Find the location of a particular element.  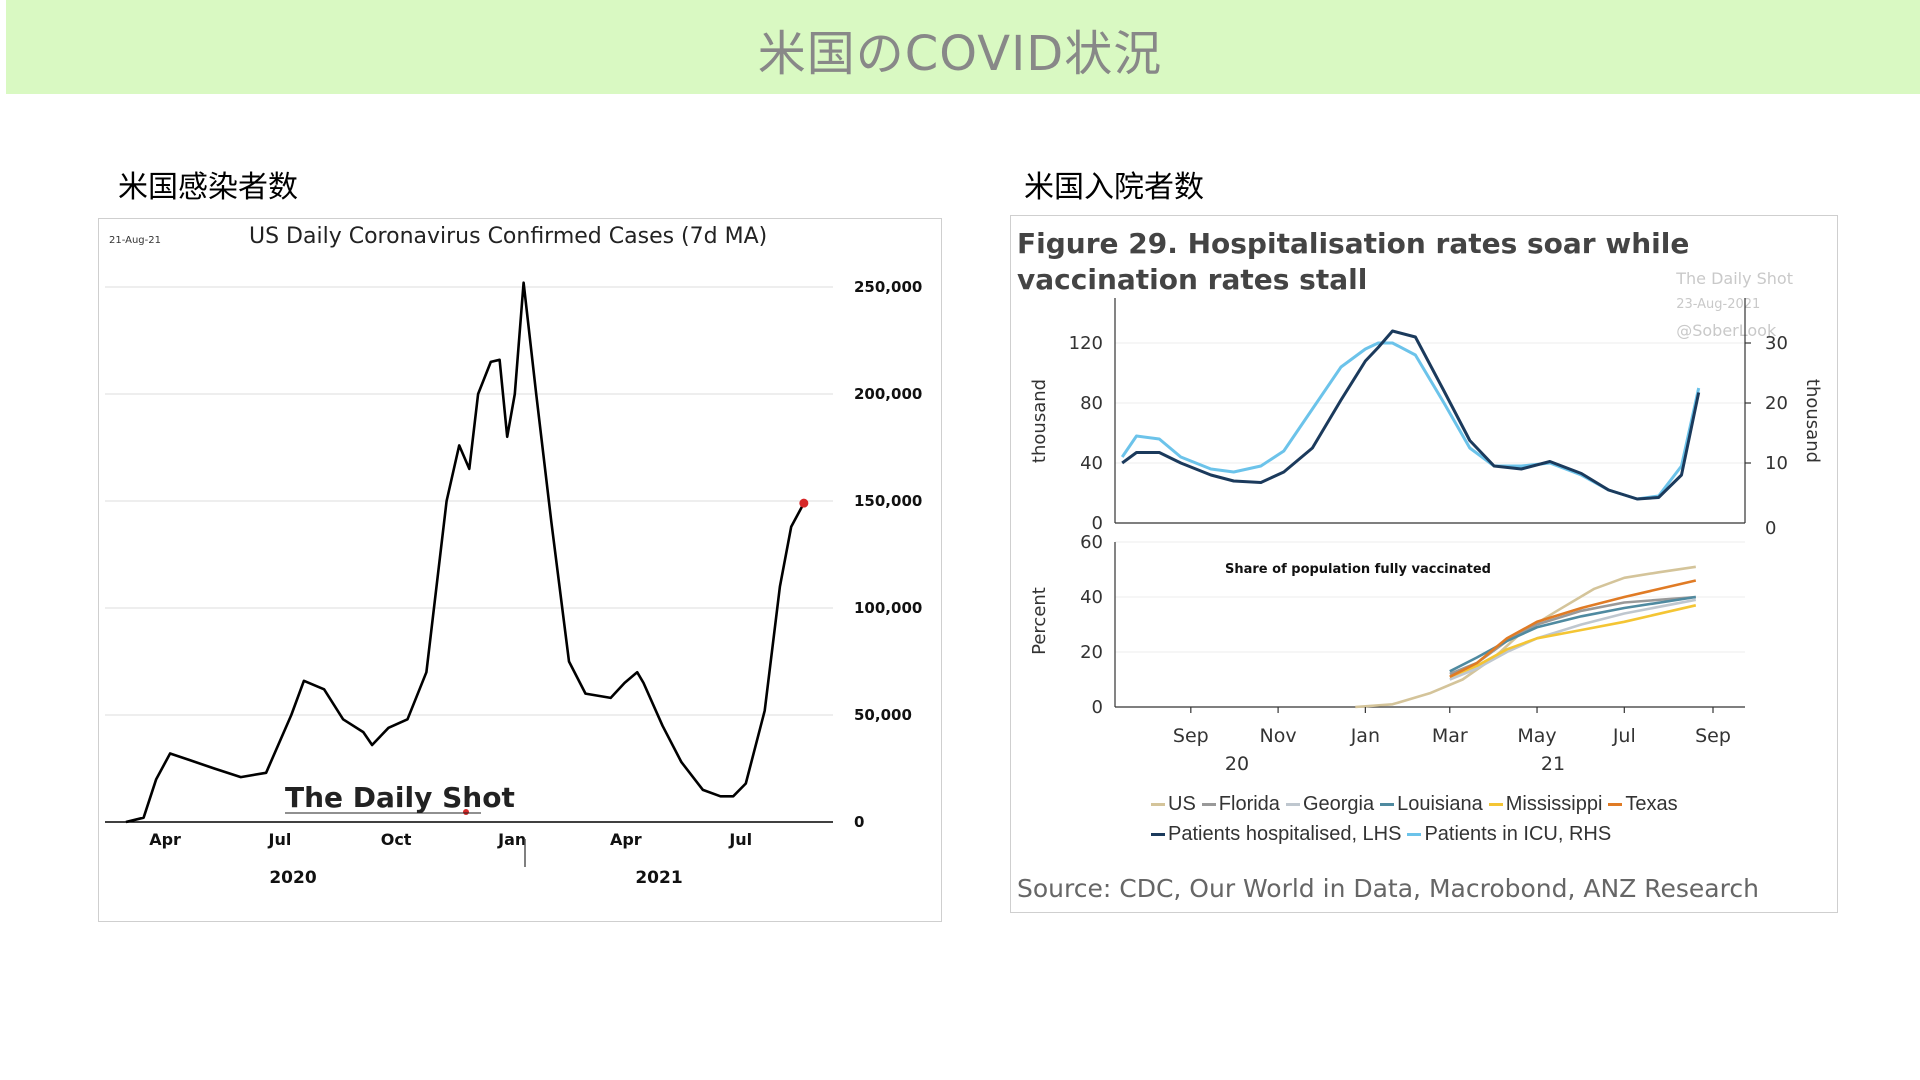

cases-heading: 米国感染者数 is located at coordinates (208, 187).